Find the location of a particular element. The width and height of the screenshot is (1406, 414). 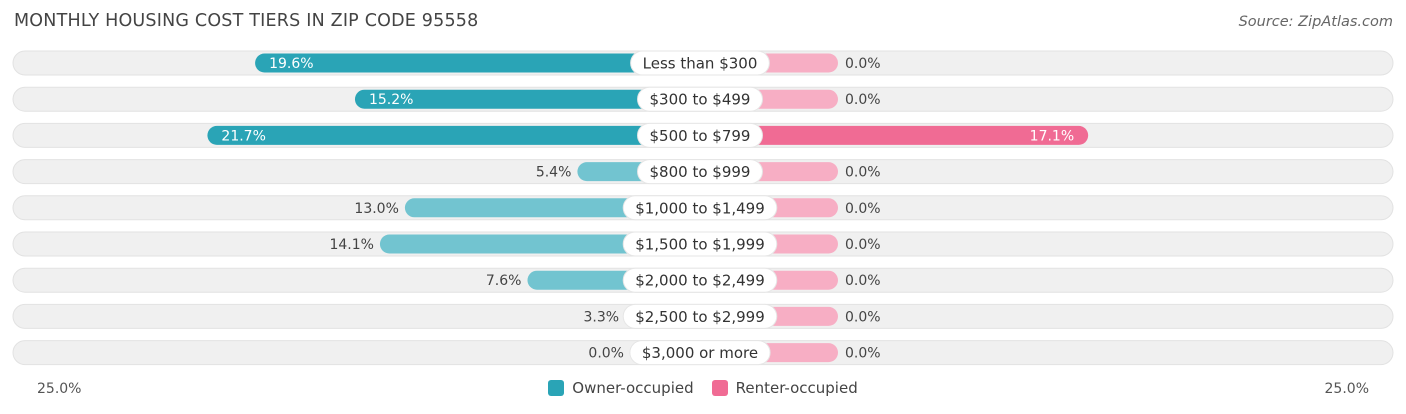

legend-item-owner: Owner-occupied is located at coordinates (621, 388).